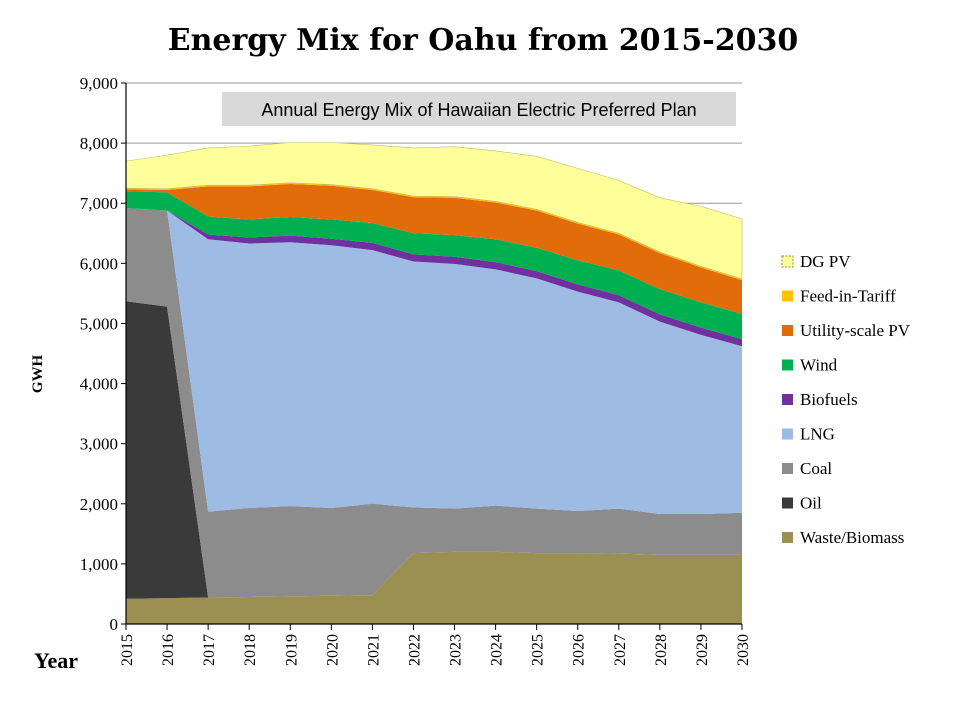  I want to click on legend-swatch-wind, so click(787, 365).